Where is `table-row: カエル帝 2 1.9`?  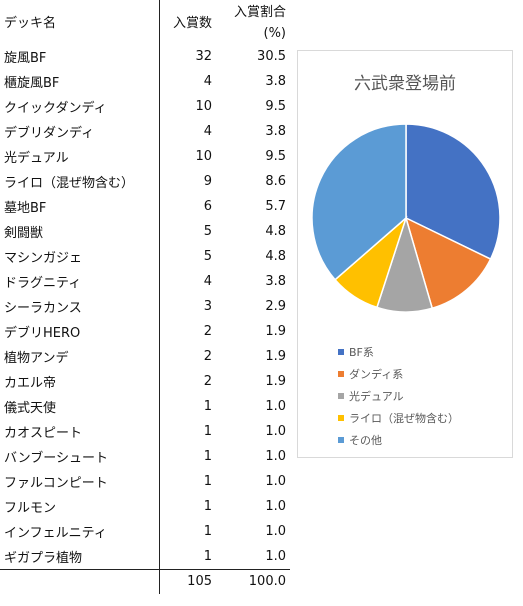 table-row: カエル帝 2 1.9 is located at coordinates (145, 381).